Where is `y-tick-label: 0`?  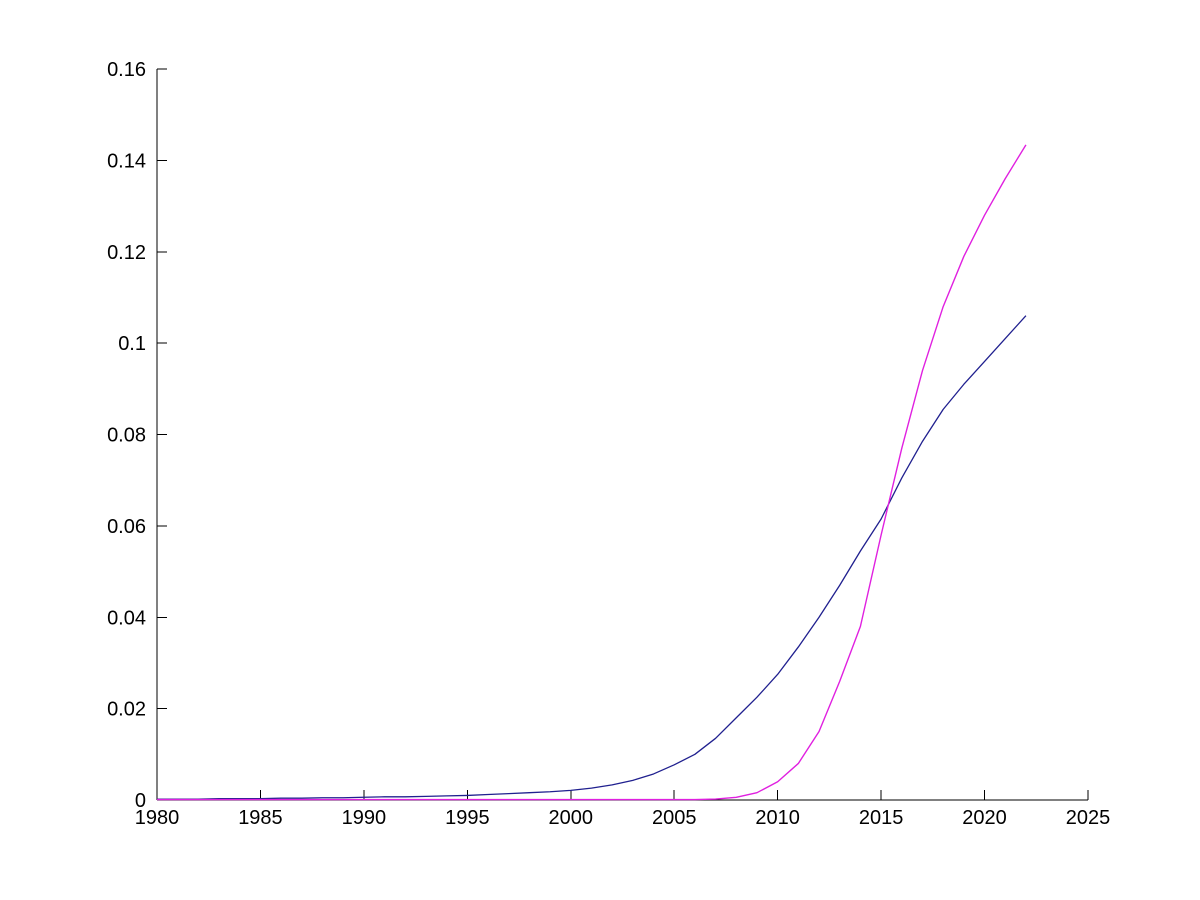 y-tick-label: 0 is located at coordinates (140, 801).